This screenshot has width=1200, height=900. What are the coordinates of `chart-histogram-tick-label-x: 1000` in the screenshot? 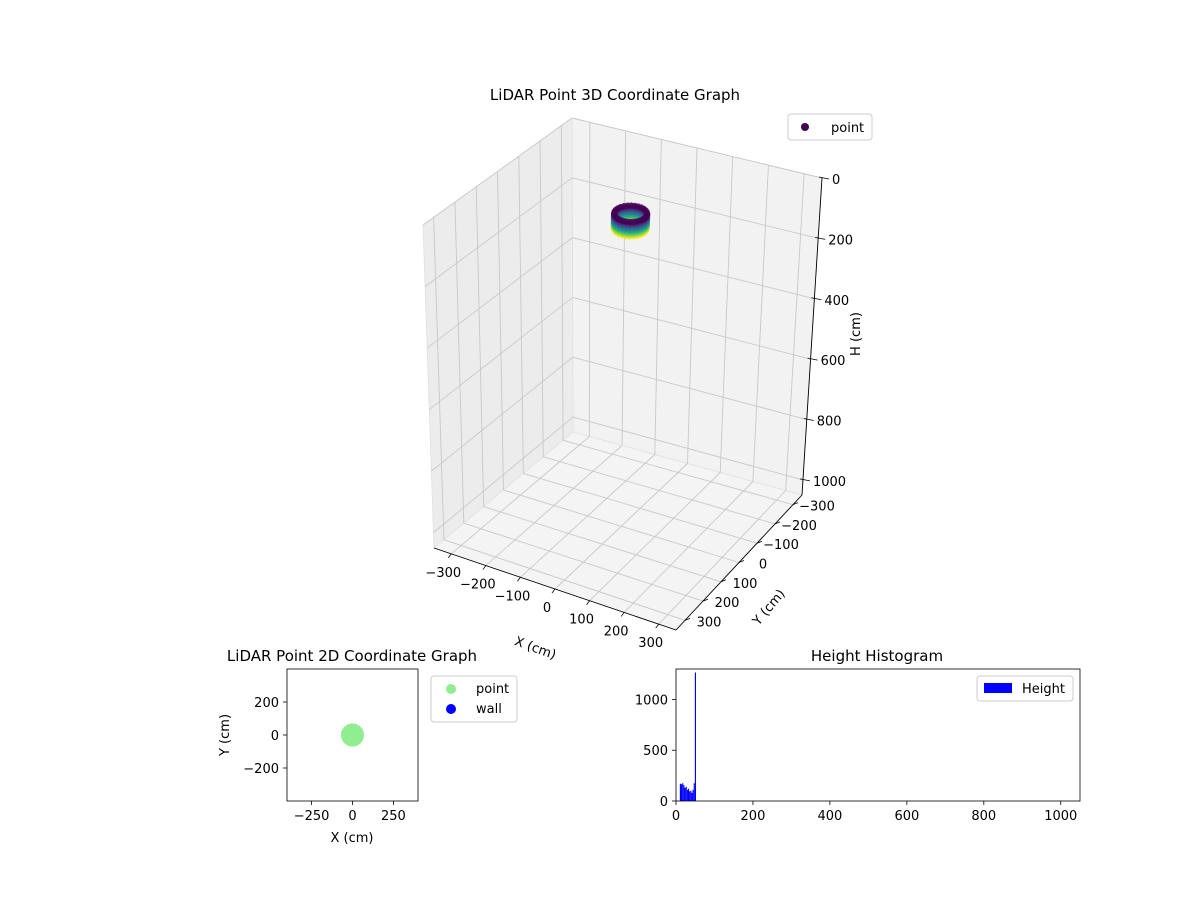 It's located at (1060, 816).